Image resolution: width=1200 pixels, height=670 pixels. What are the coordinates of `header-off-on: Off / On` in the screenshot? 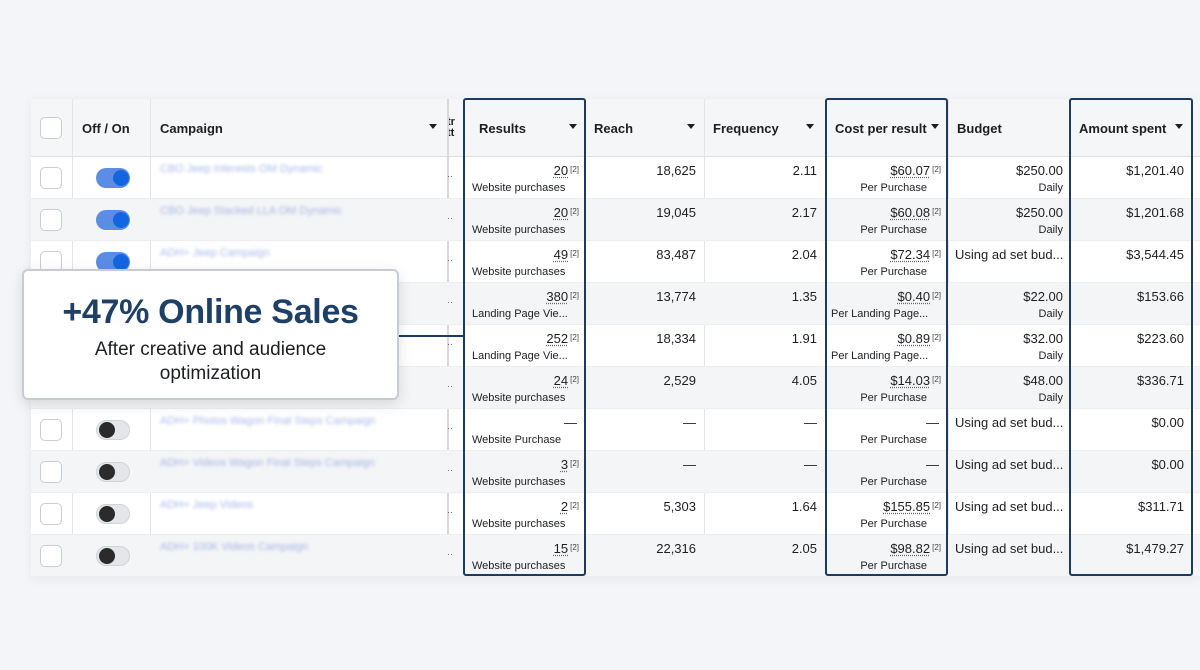 It's located at (106, 128).